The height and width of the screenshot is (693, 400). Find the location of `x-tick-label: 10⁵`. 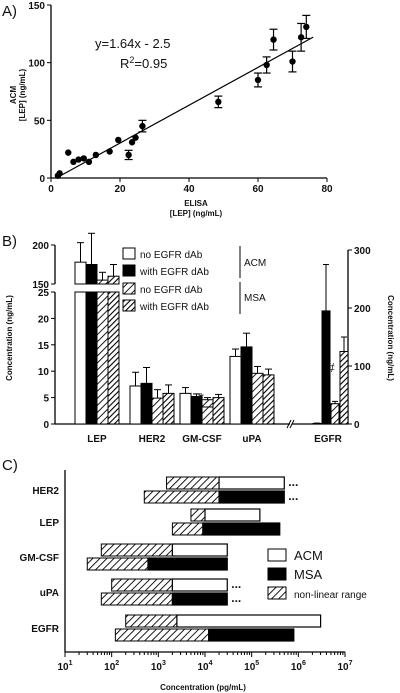

x-tick-label: 10⁵ is located at coordinates (251, 666).